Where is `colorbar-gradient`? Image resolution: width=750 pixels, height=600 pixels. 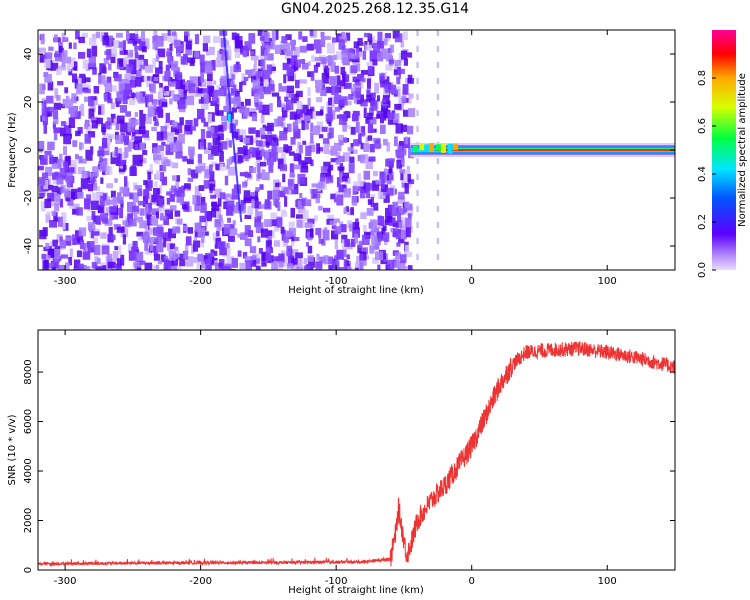 colorbar-gradient is located at coordinates (724, 150).